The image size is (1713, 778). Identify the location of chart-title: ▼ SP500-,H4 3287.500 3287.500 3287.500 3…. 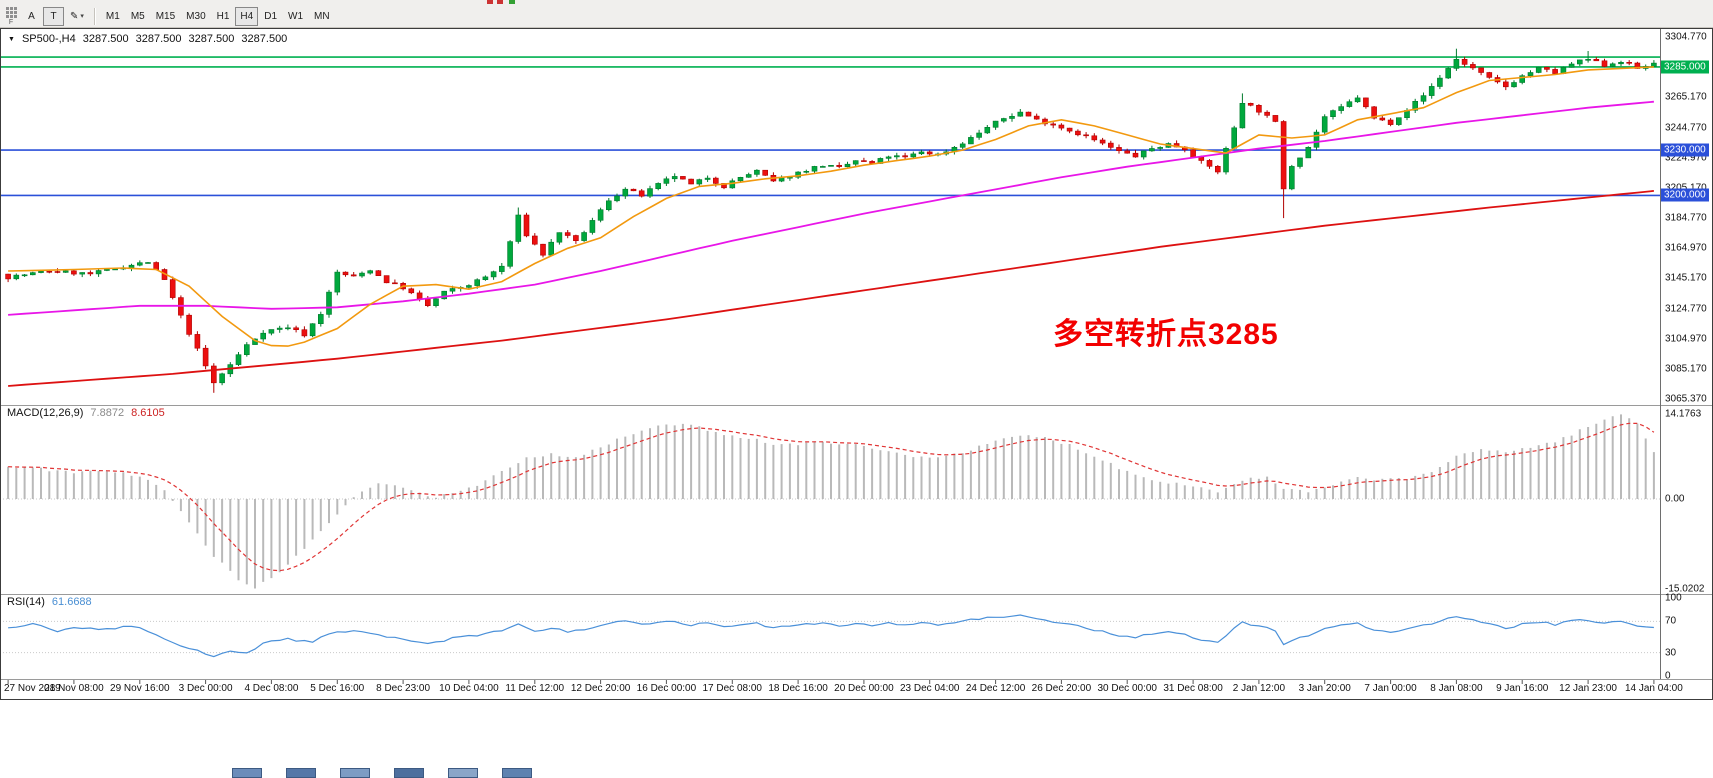
(147, 39).